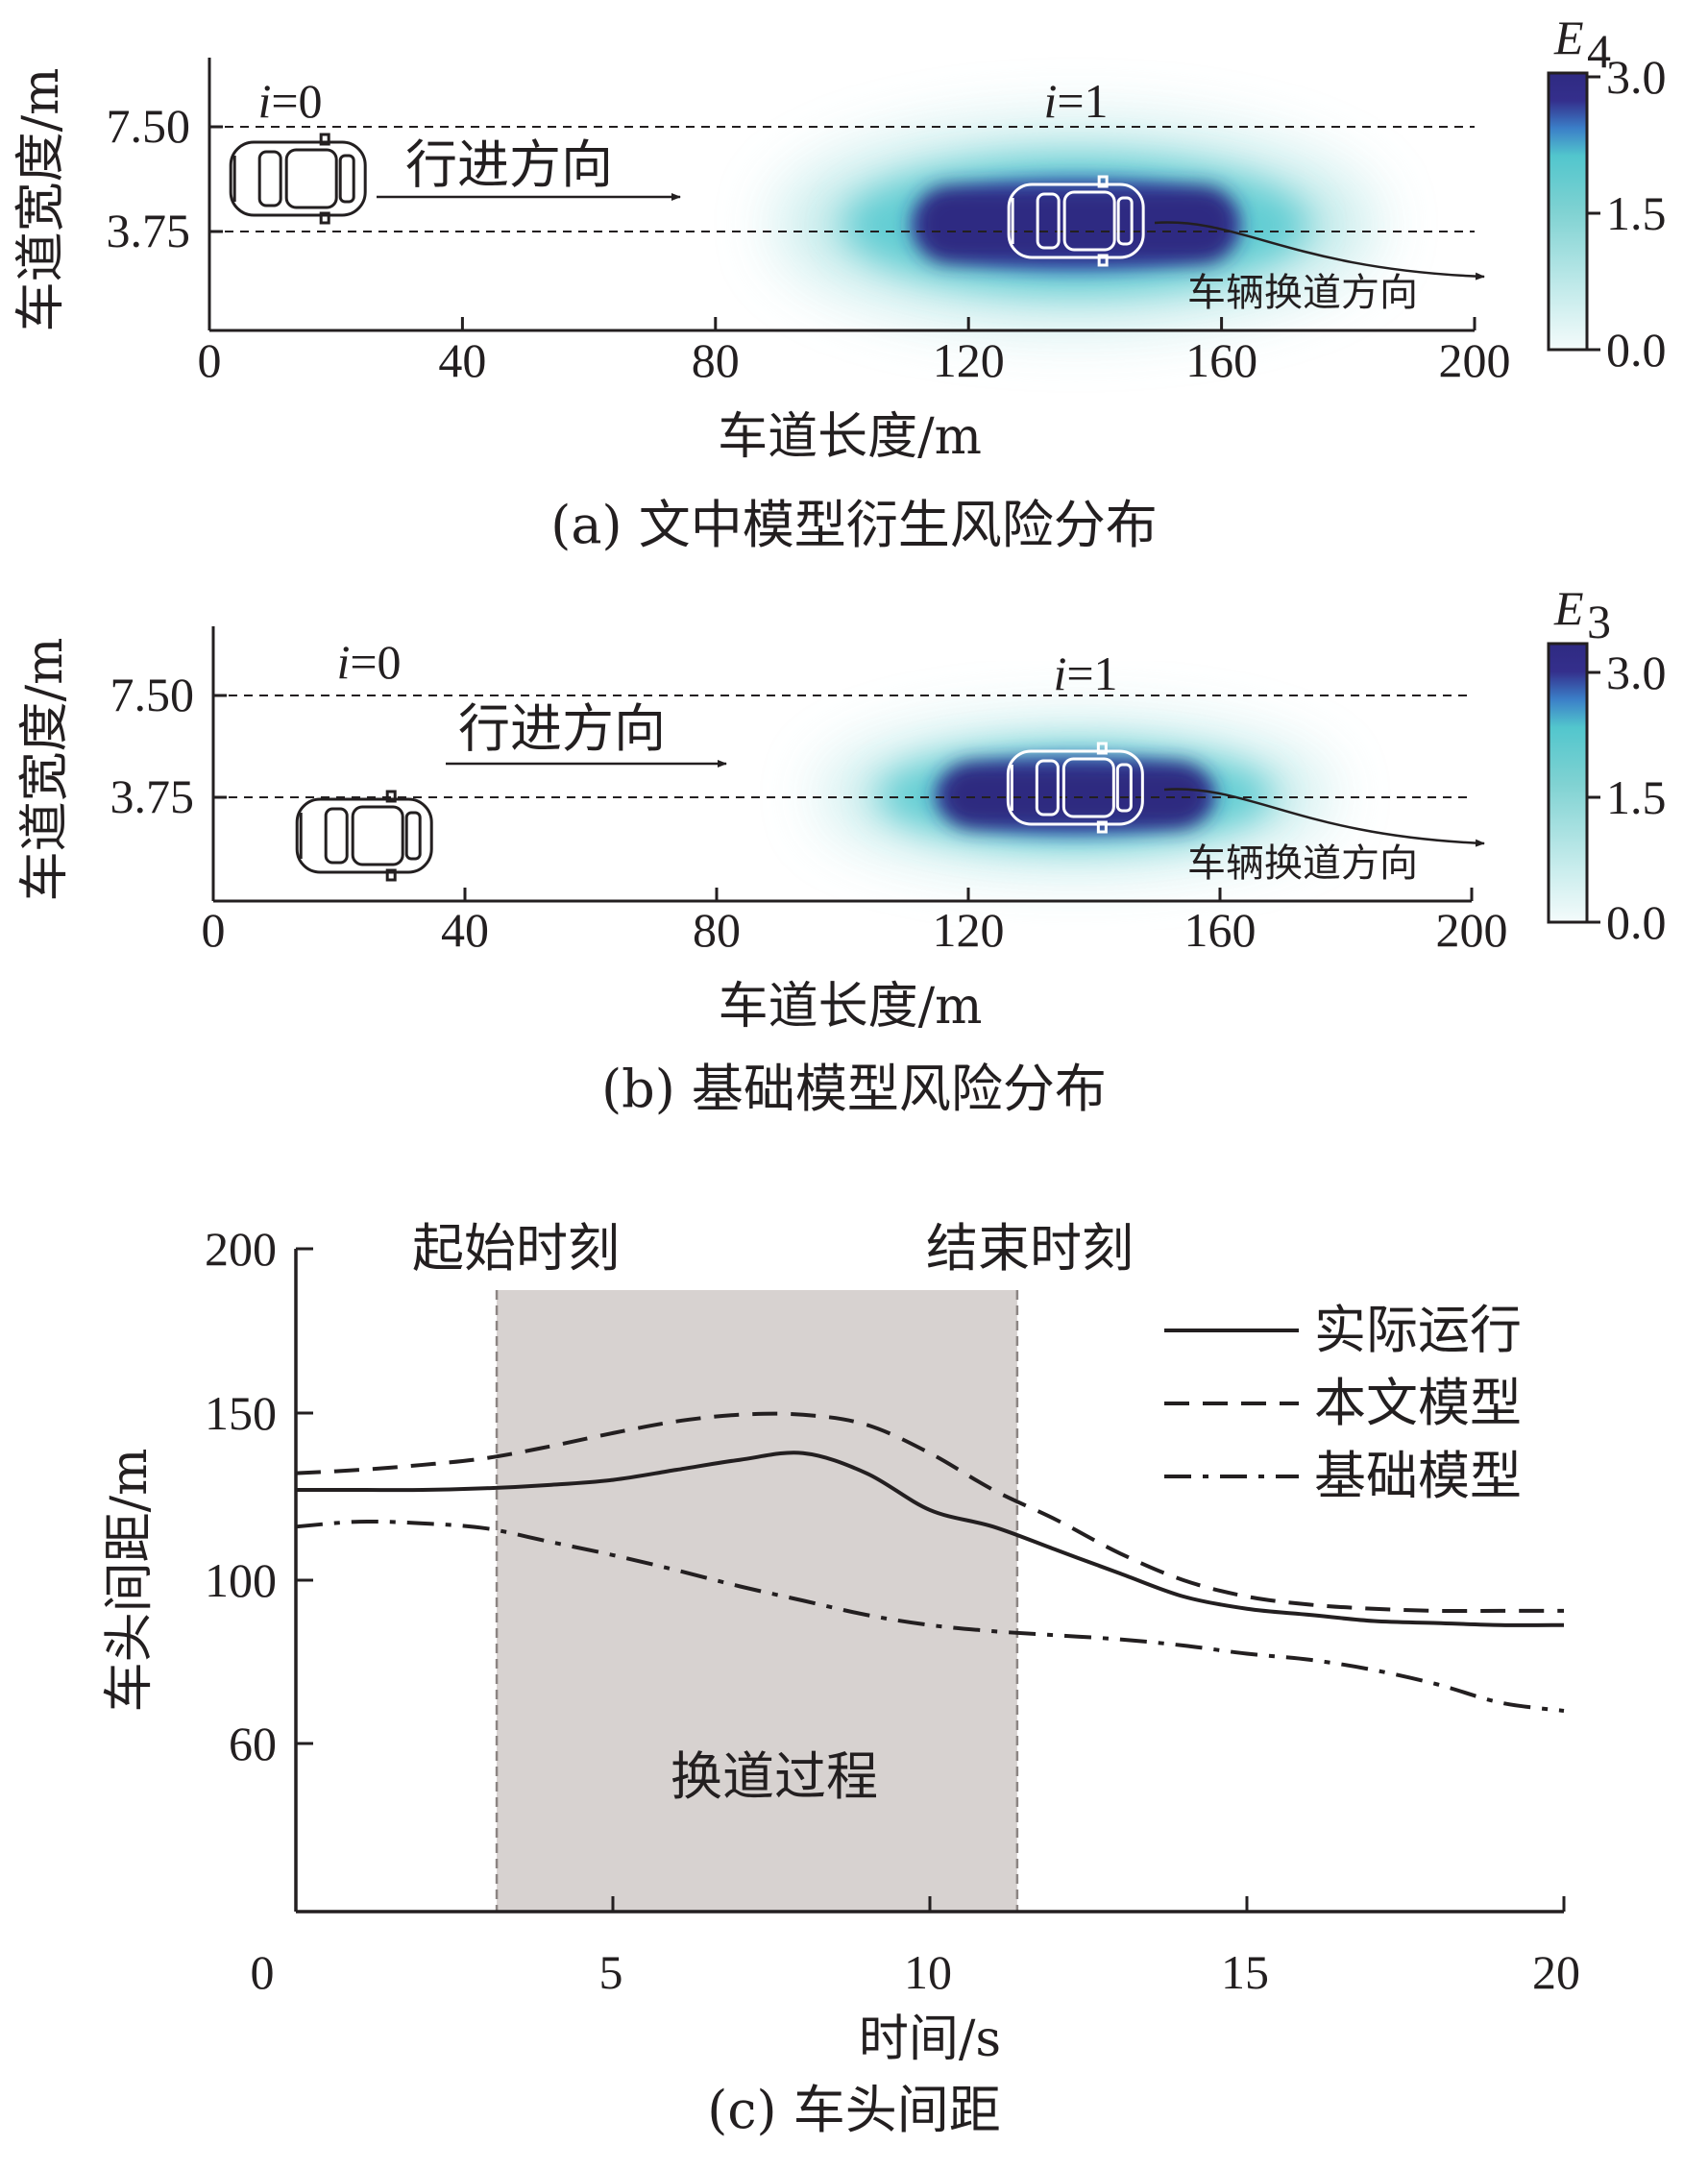  Describe the element at coordinates (854, 2110) in the screenshot. I see `panel-caption: (c) 车头间距` at that location.